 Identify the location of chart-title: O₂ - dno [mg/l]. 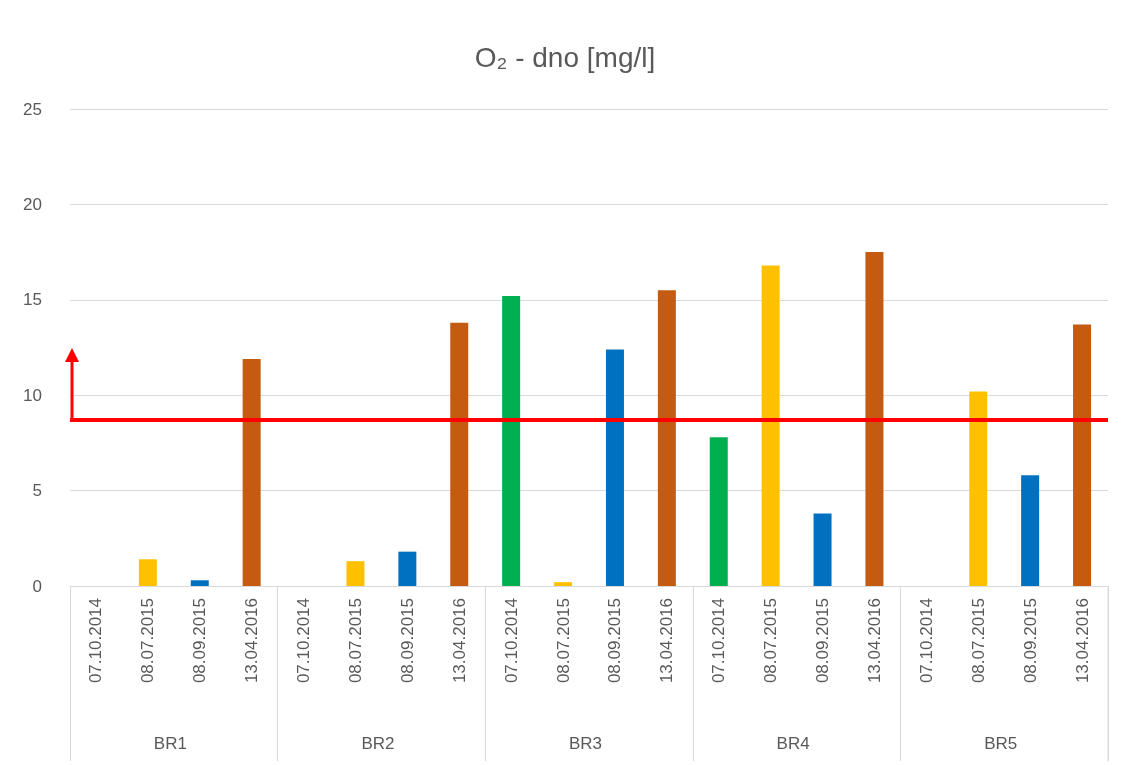
(565, 57).